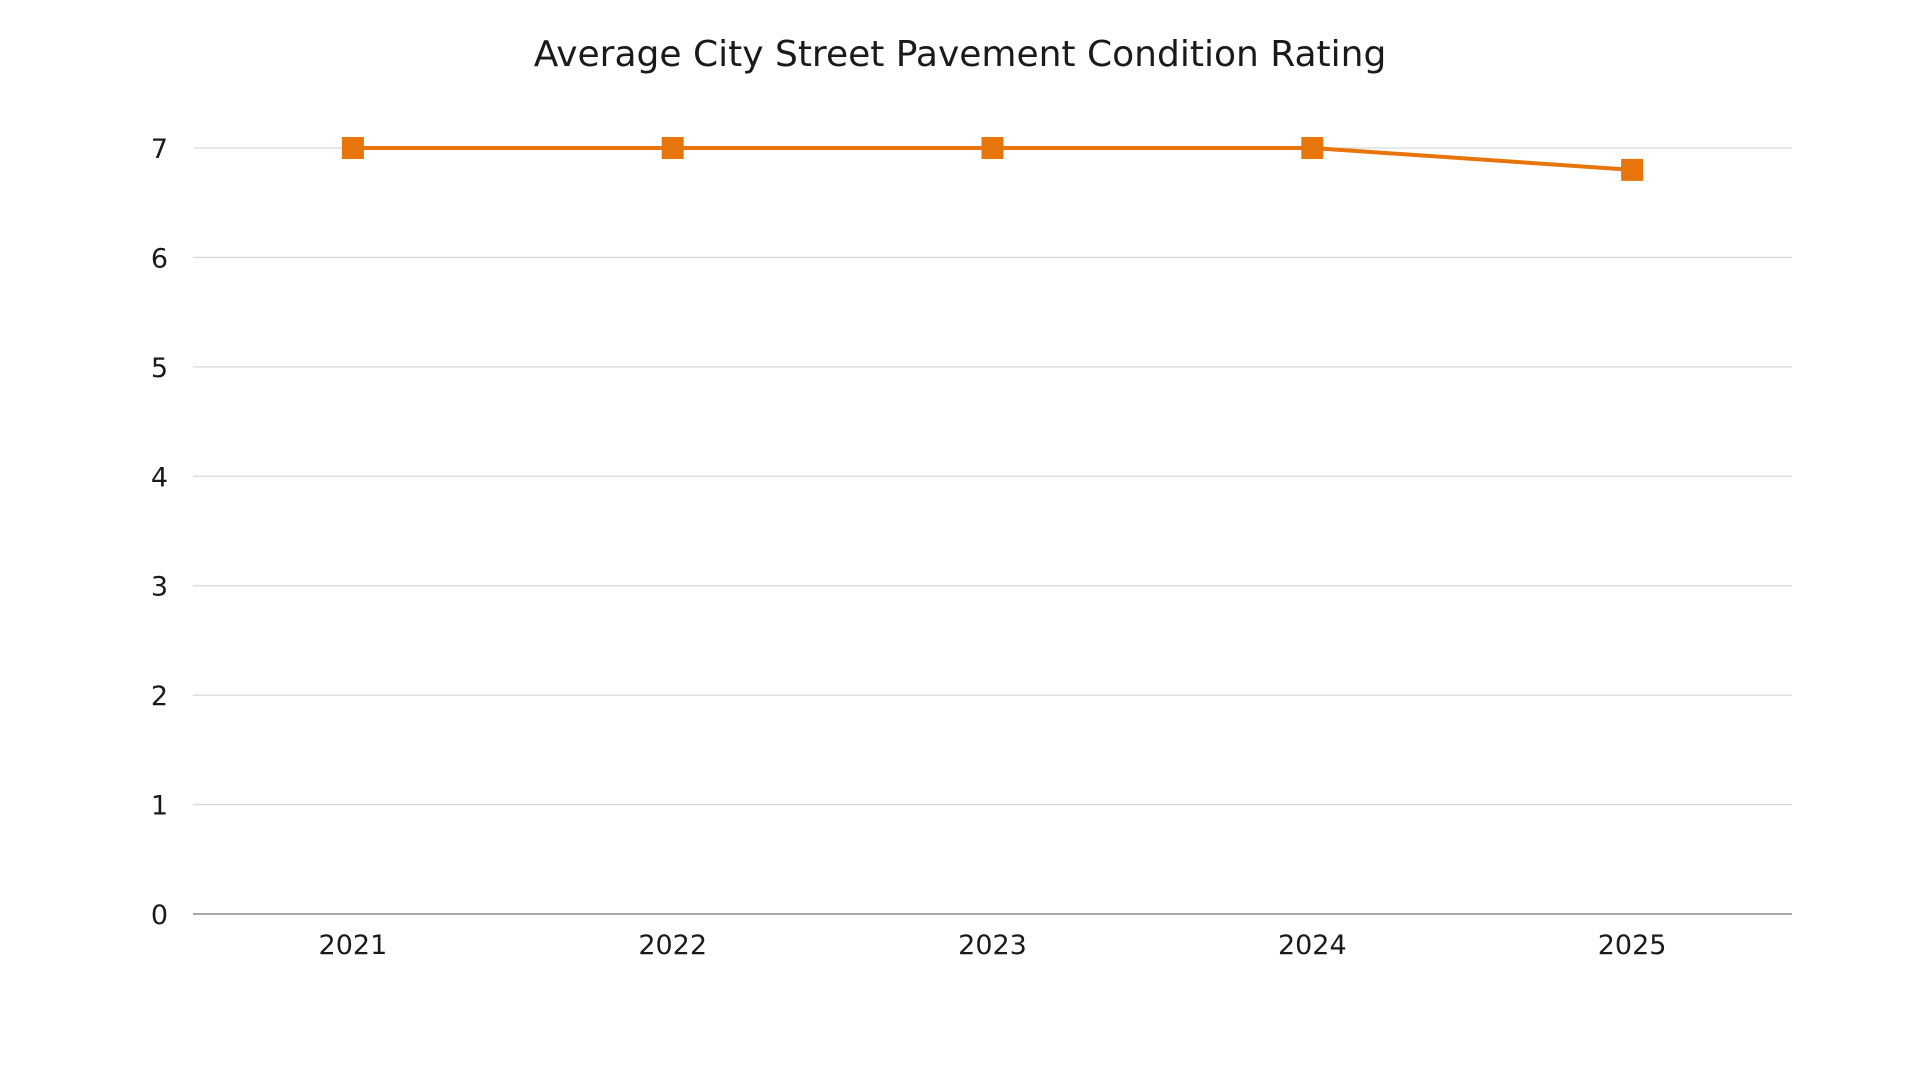 This screenshot has height=1080, width=1920. Describe the element at coordinates (353, 945) in the screenshot. I see `x-tick-label: 2021` at that location.